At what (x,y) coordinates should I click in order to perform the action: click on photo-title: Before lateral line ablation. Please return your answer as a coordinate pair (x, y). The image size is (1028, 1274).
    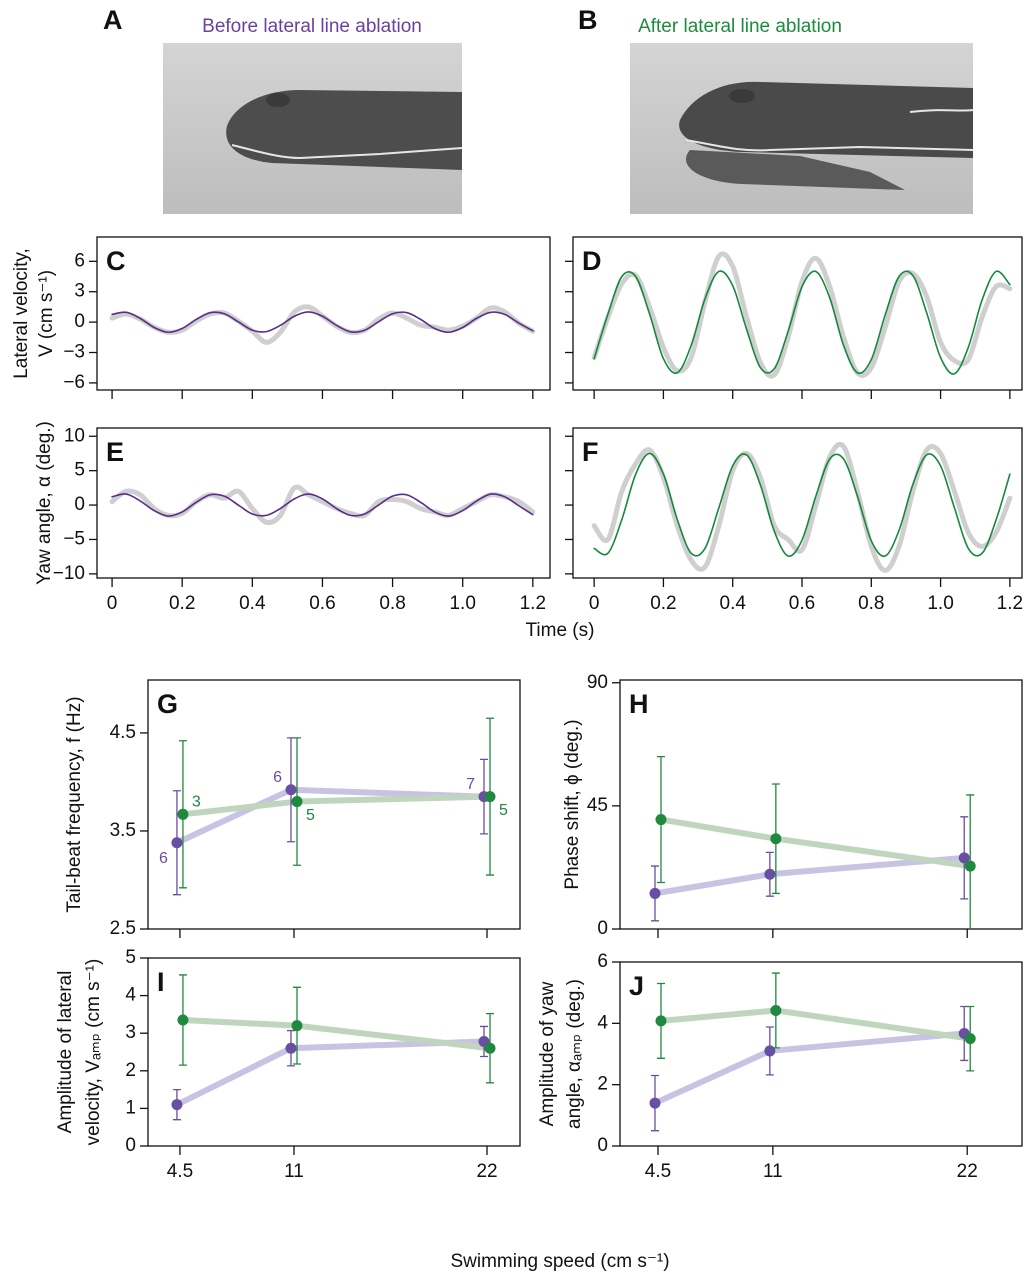
    Looking at the image, I should click on (312, 26).